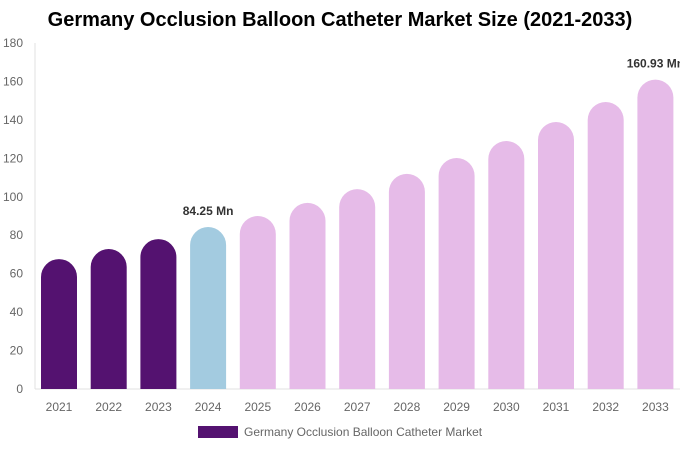  Describe the element at coordinates (406, 281) in the screenshot. I see `bar-2028` at that location.